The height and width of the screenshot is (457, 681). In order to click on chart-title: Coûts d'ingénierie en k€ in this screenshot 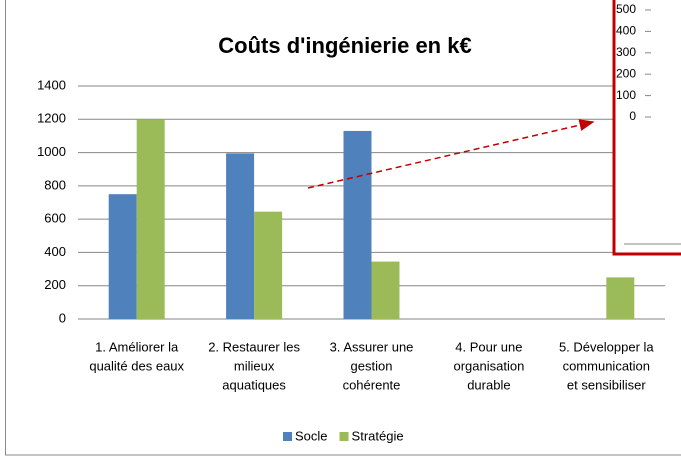, I will do `click(344, 45)`.